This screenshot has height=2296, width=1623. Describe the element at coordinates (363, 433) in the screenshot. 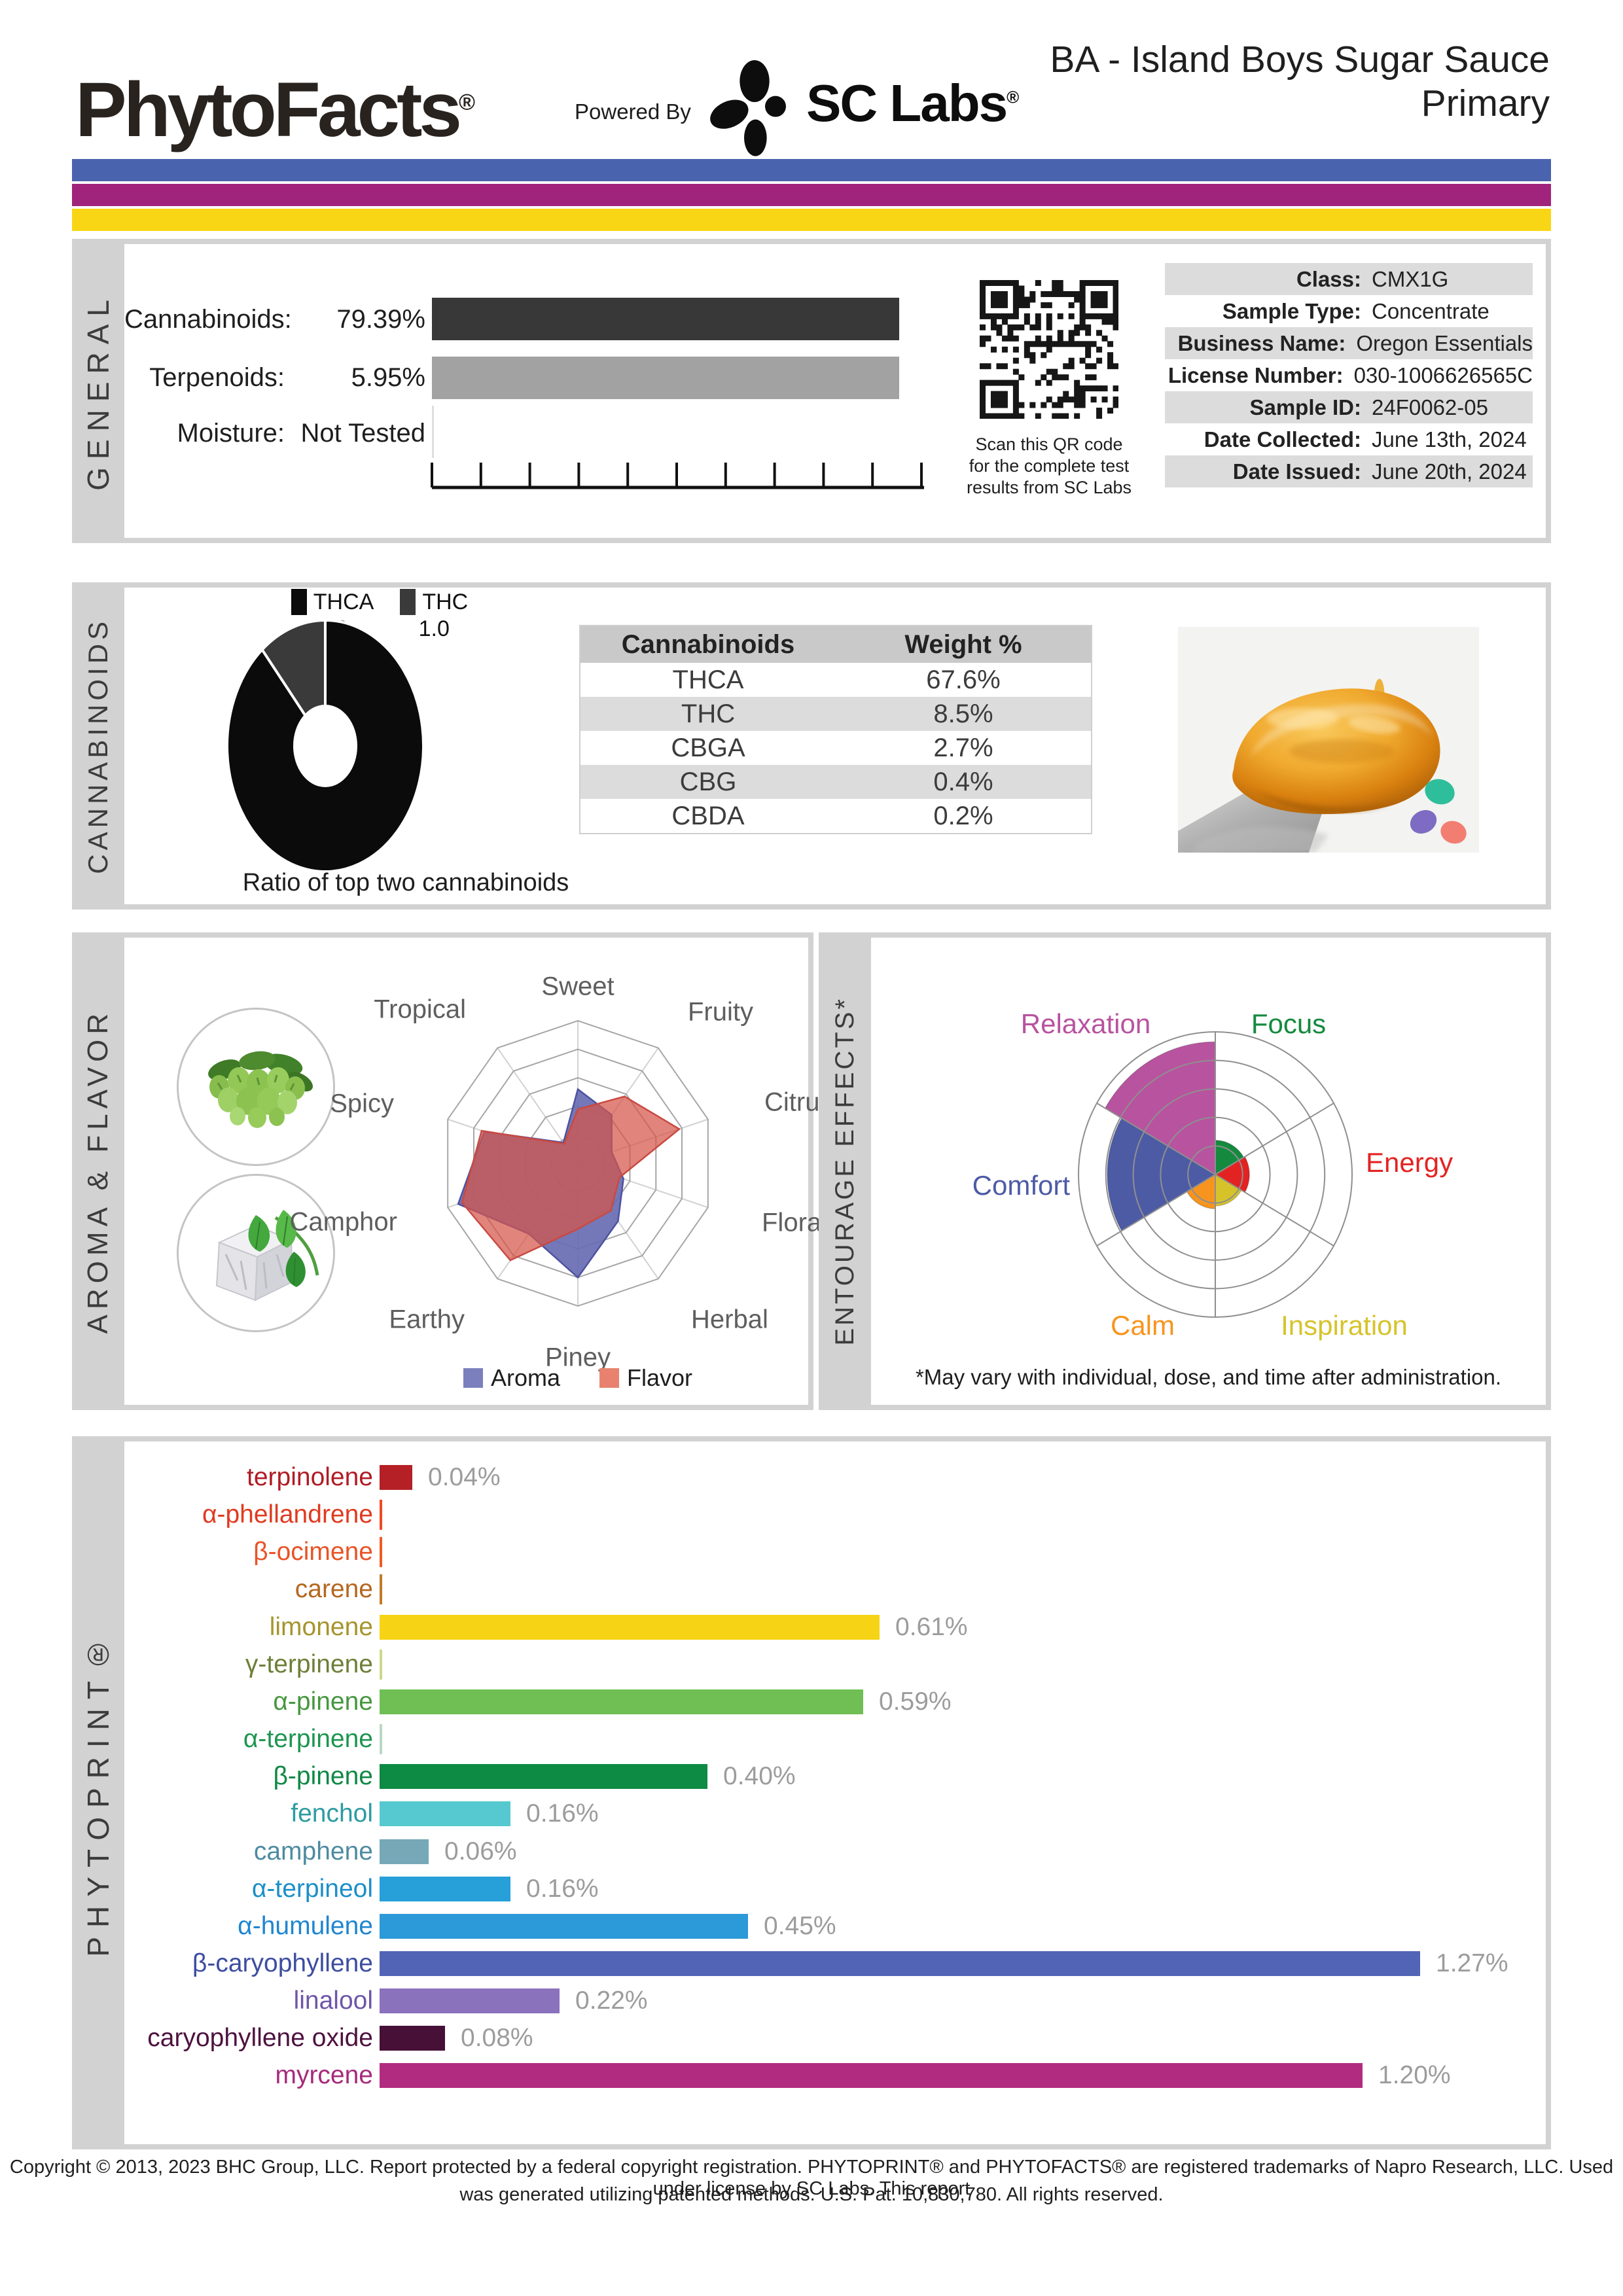

I see `moisture-value: Not Tested` at that location.